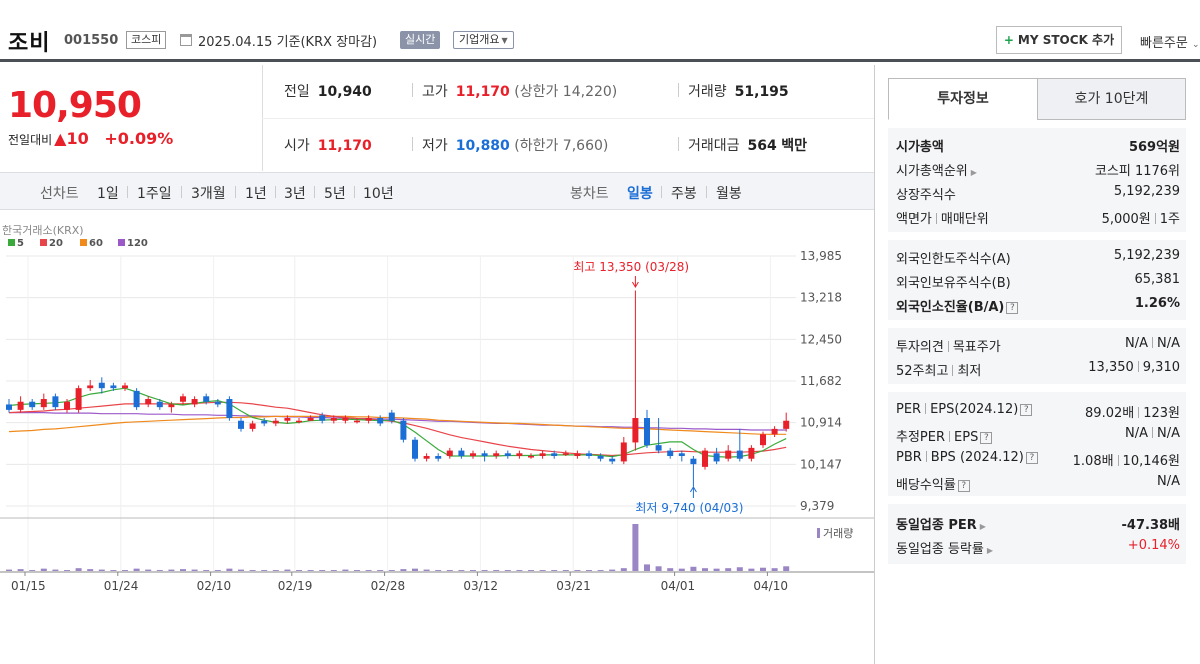  Describe the element at coordinates (1038, 523) in the screenshot. I see `industry-per-row: 동일업종 PER ▶ -47.38배` at that location.